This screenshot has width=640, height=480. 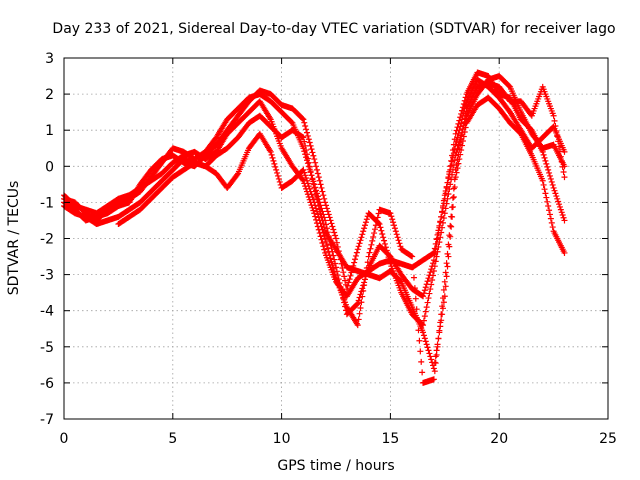 What do you see at coordinates (49, 167) in the screenshot?
I see `y-tick-label: 0` at bounding box center [49, 167].